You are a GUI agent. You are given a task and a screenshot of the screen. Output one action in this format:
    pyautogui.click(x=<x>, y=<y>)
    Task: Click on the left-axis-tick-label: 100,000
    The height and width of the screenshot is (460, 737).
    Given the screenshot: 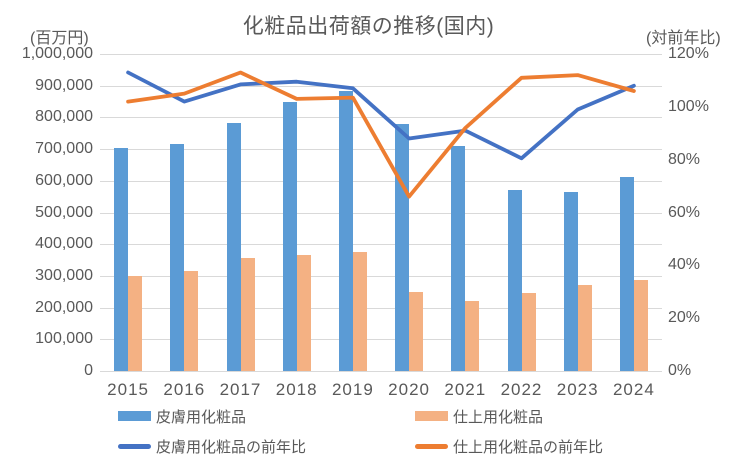 What is the action you would take?
    pyautogui.click(x=64, y=339)
    